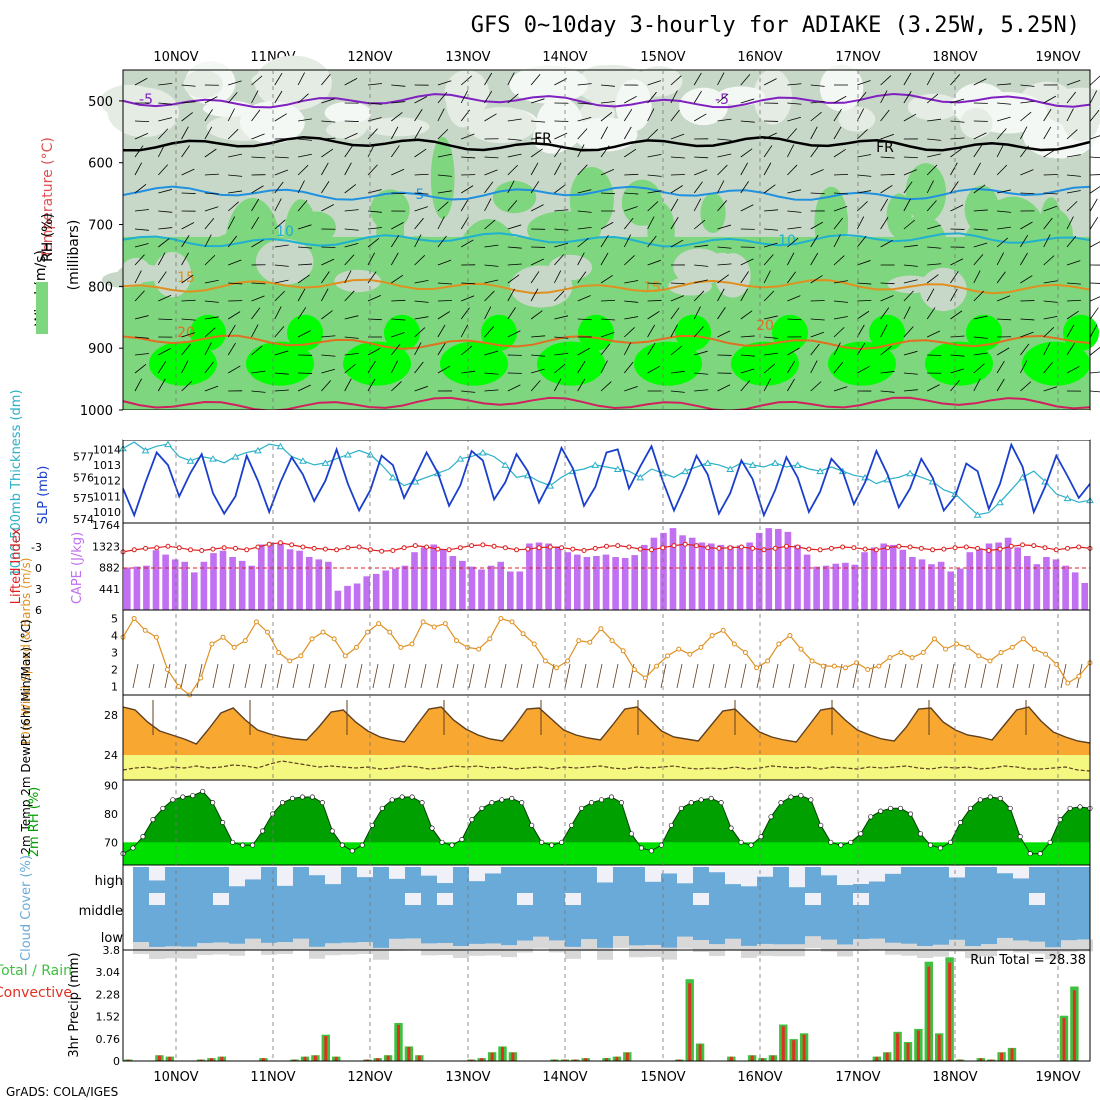 The image size is (1100, 1100). Describe the element at coordinates (564, 57) in the screenshot. I see `date-label-top: 14NOV` at that location.